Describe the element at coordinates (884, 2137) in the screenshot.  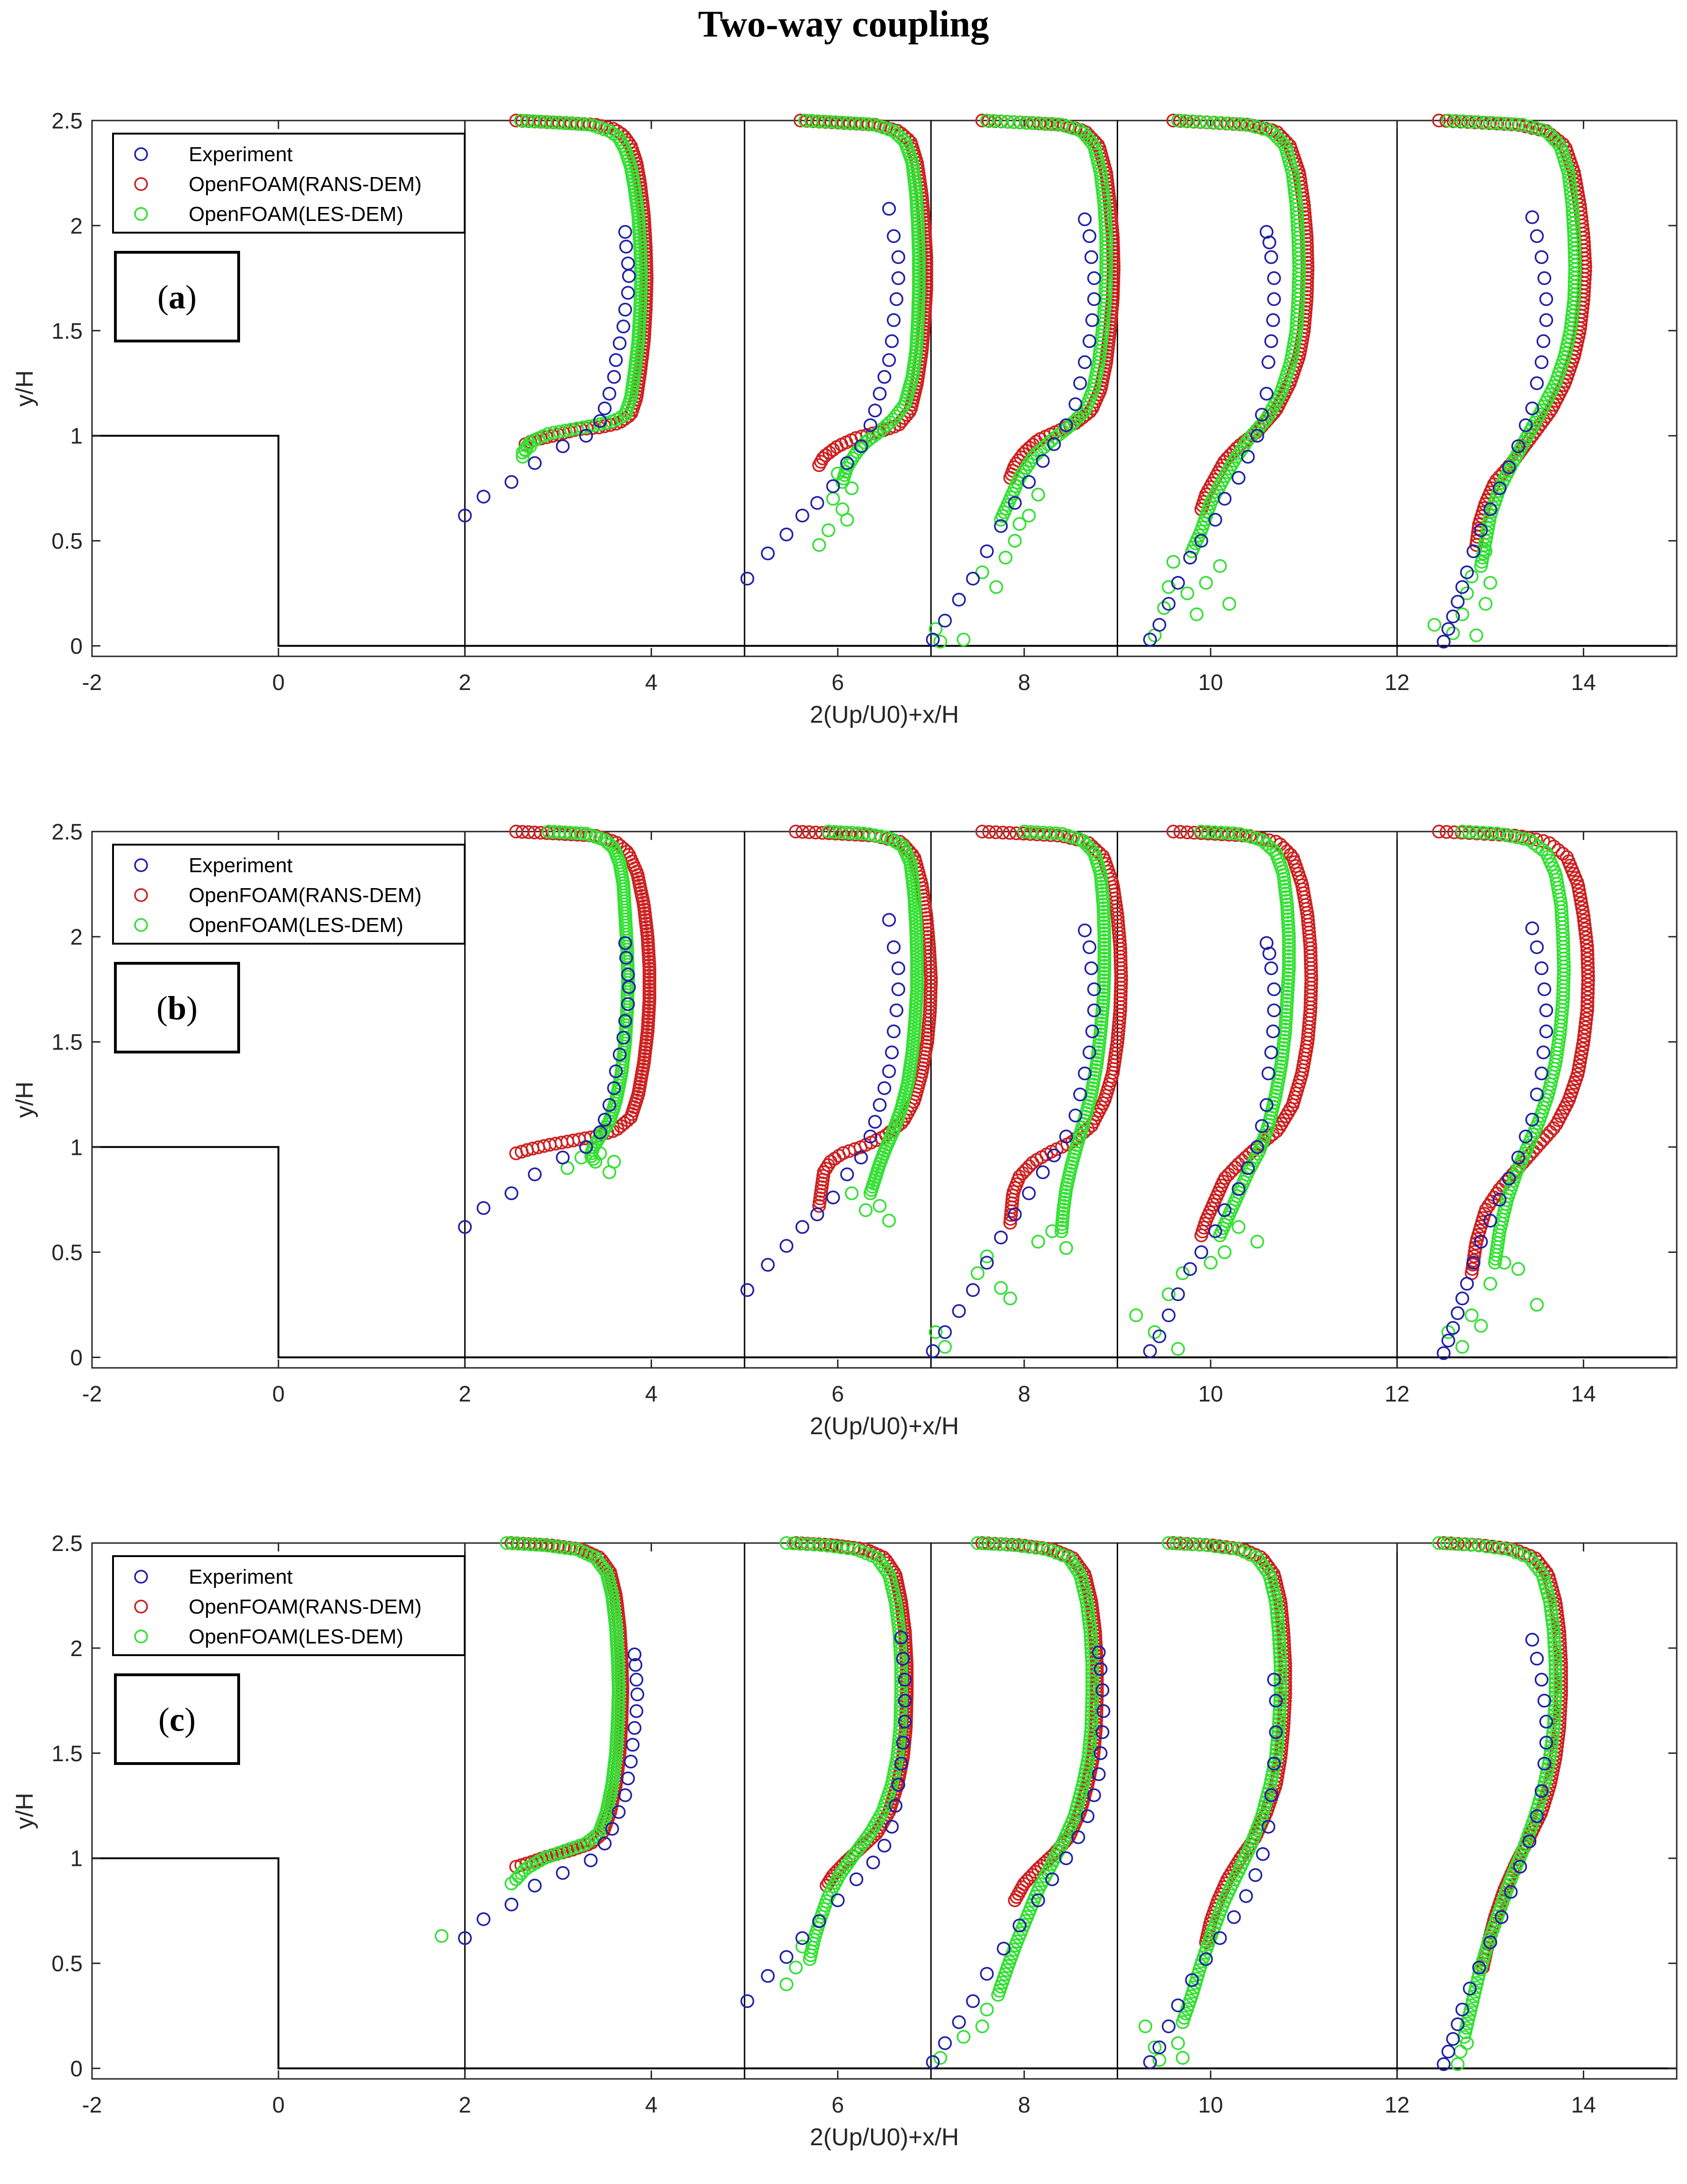
I see `x-axis-label: 2(Up/U0)+x/H` at that location.